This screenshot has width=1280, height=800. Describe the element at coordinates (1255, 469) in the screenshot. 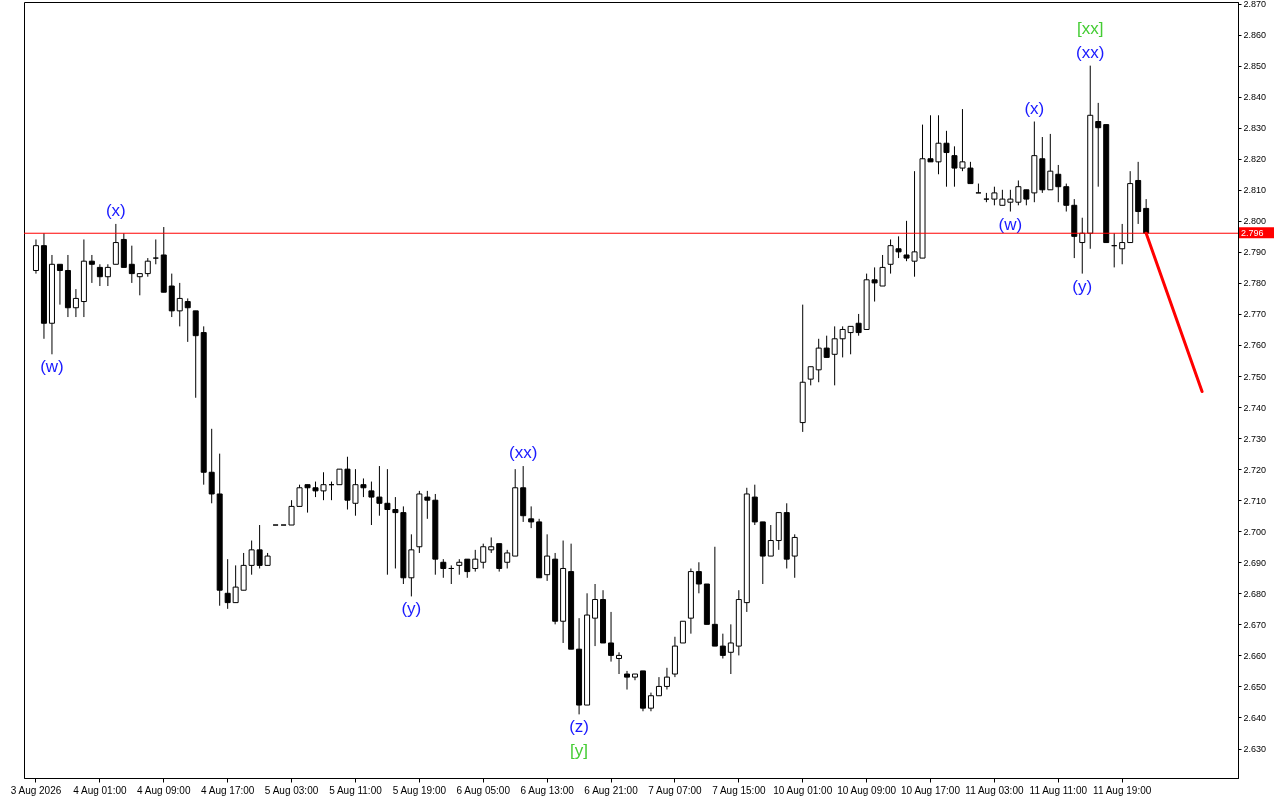

I see `y-tick-label: 2.720` at that location.